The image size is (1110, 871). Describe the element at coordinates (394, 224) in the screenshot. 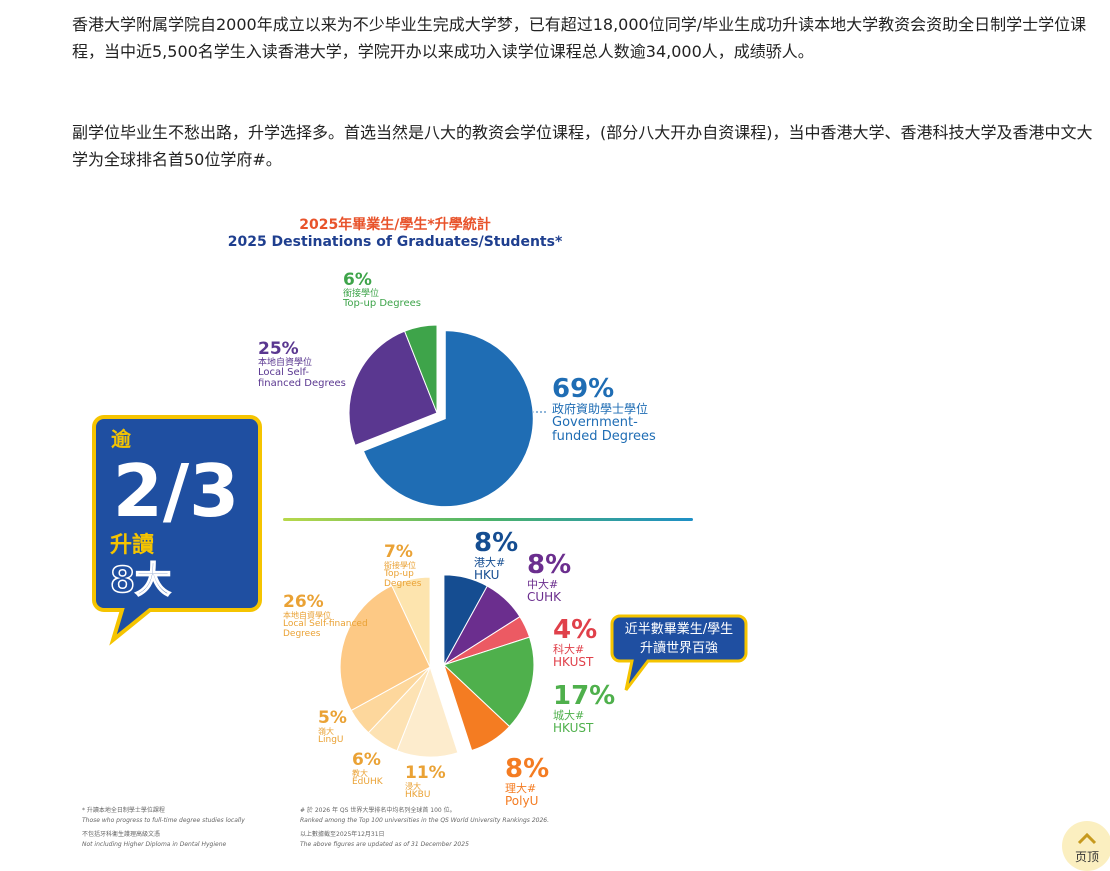

I see `title-zh: 2025年畢業生/學生*升學統計` at that location.